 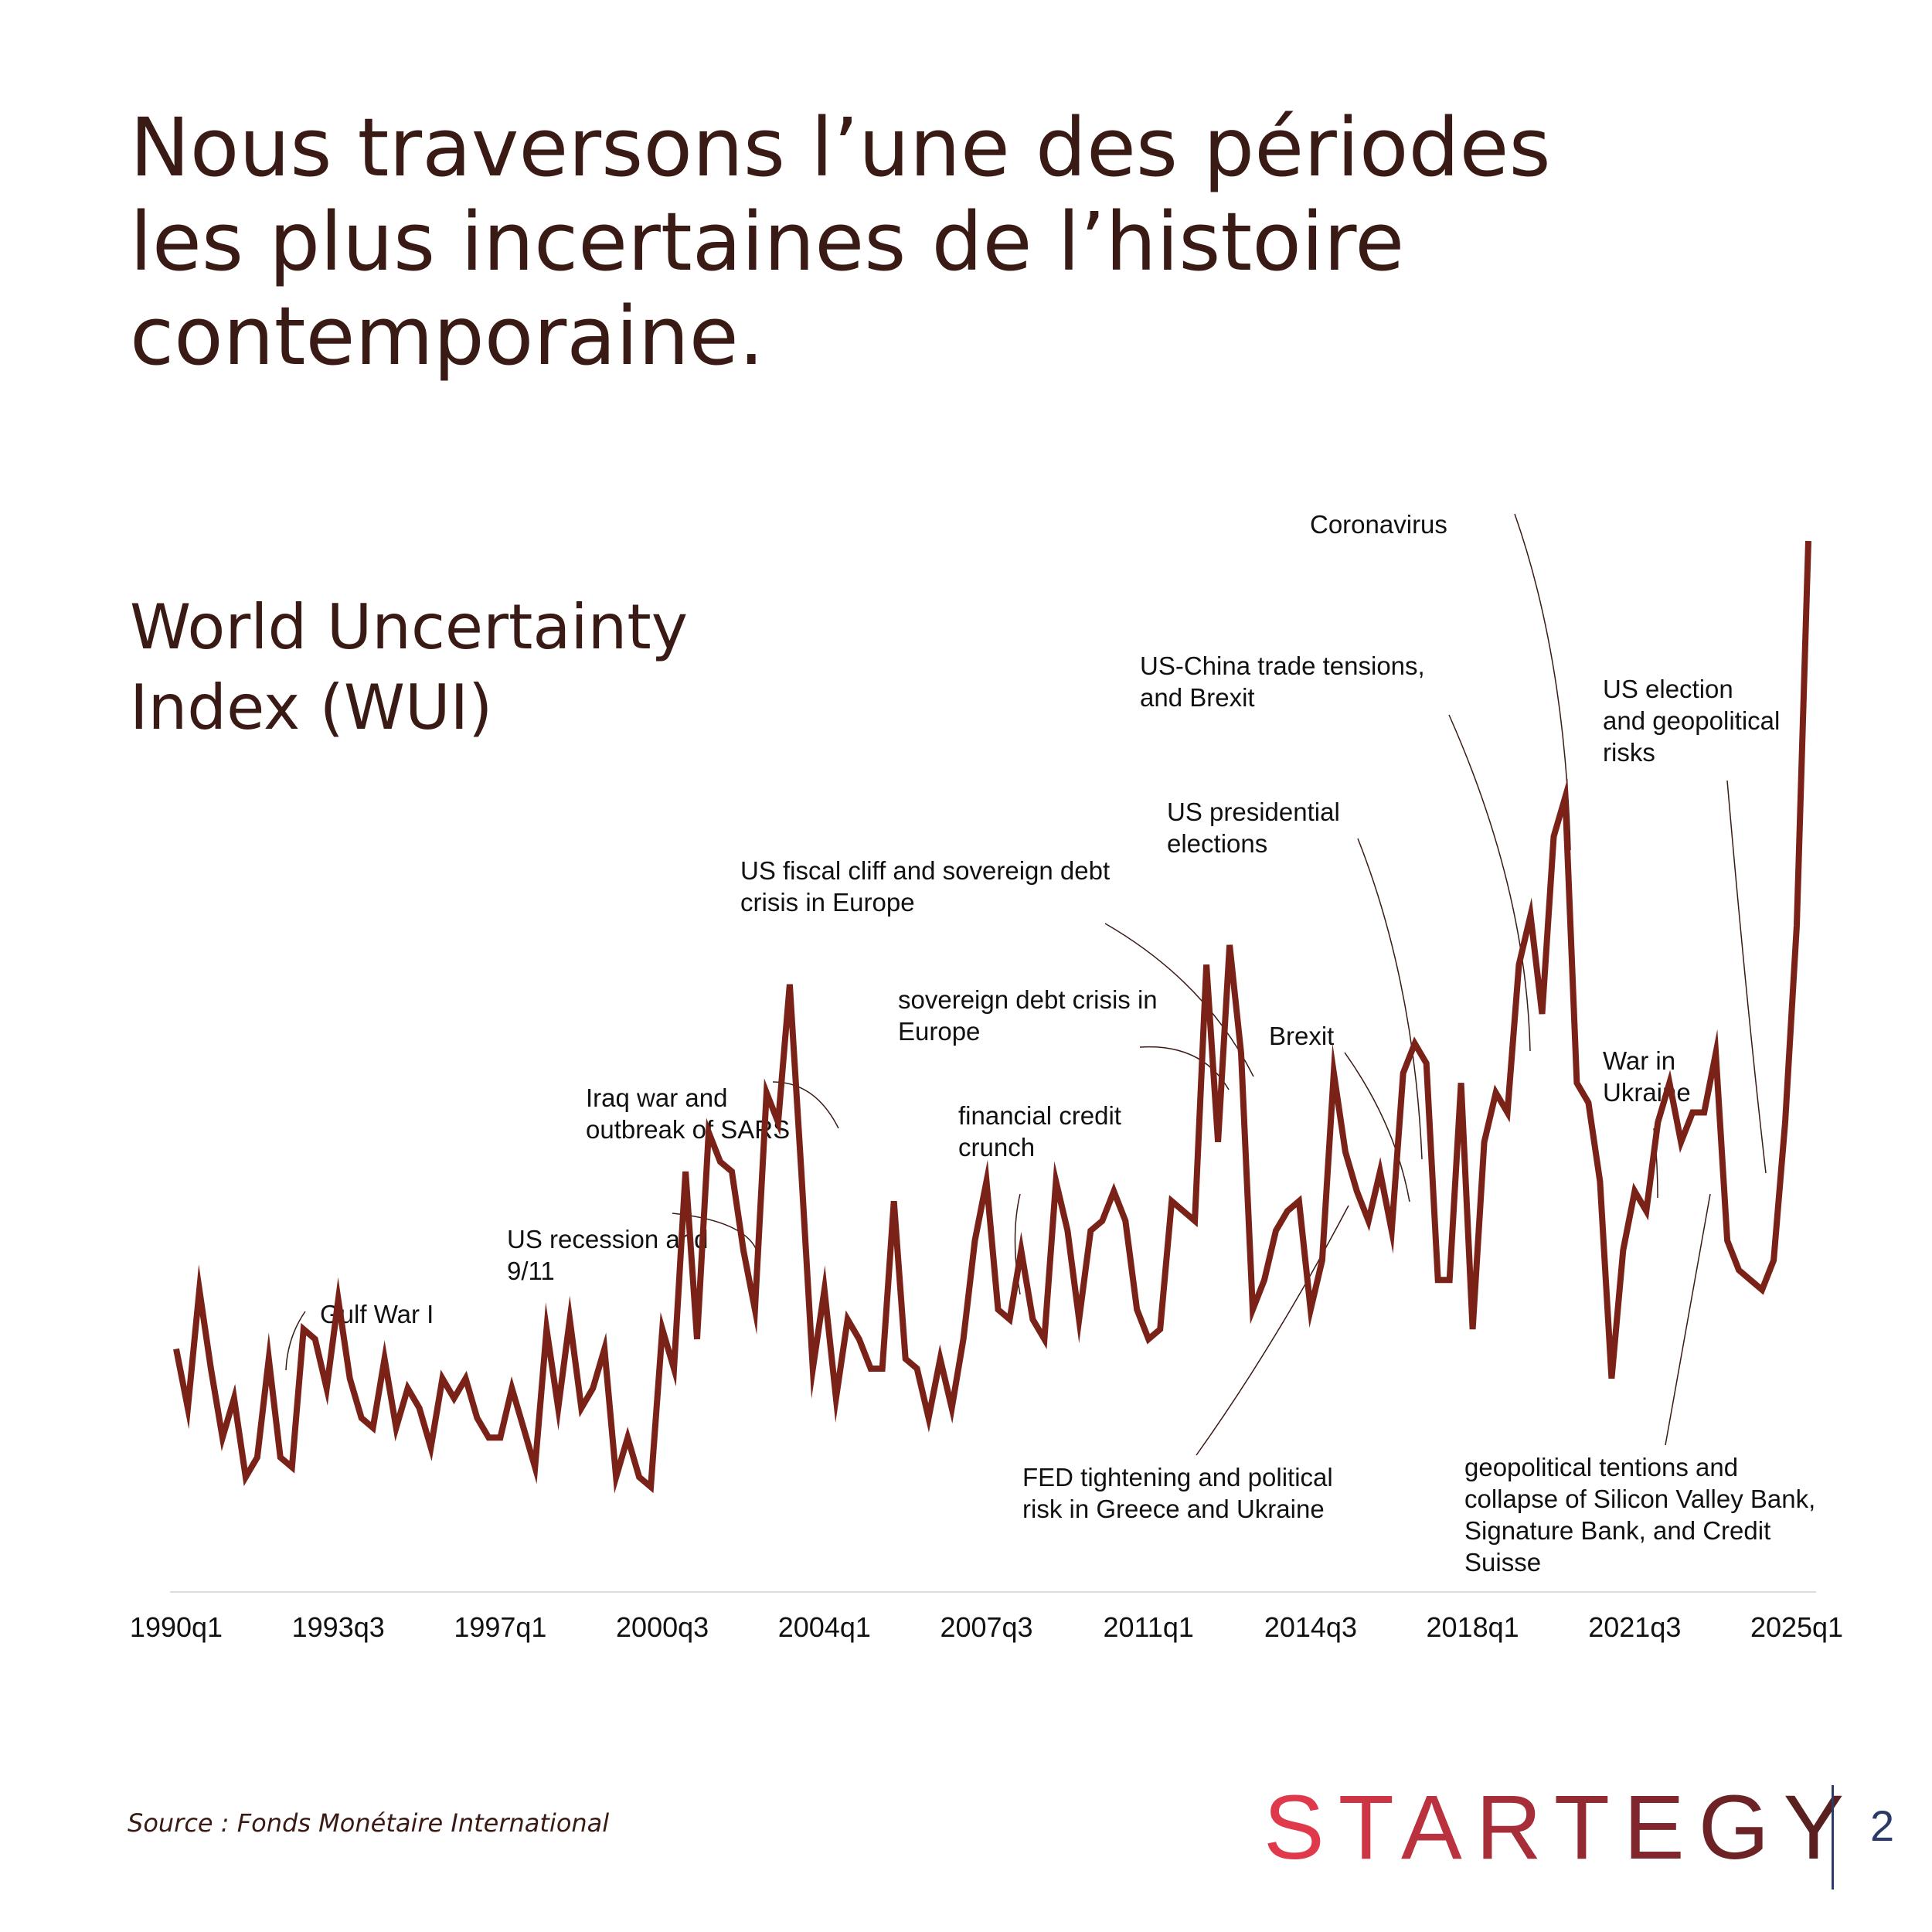 What do you see at coordinates (447, 336) in the screenshot?
I see `slide-title-line-3: contemporaine.` at bounding box center [447, 336].